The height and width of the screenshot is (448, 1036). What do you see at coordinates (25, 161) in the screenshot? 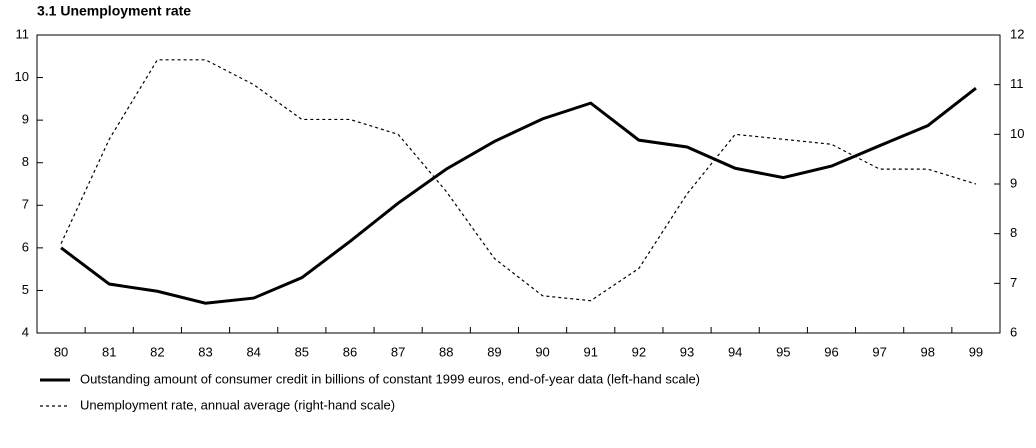
I see `y-tick-label: 8` at bounding box center [25, 161].